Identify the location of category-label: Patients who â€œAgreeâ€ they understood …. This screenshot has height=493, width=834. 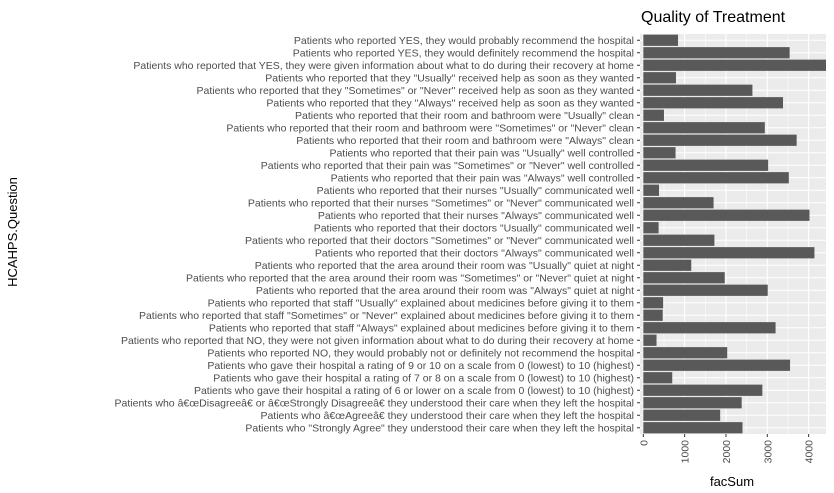
(447, 416).